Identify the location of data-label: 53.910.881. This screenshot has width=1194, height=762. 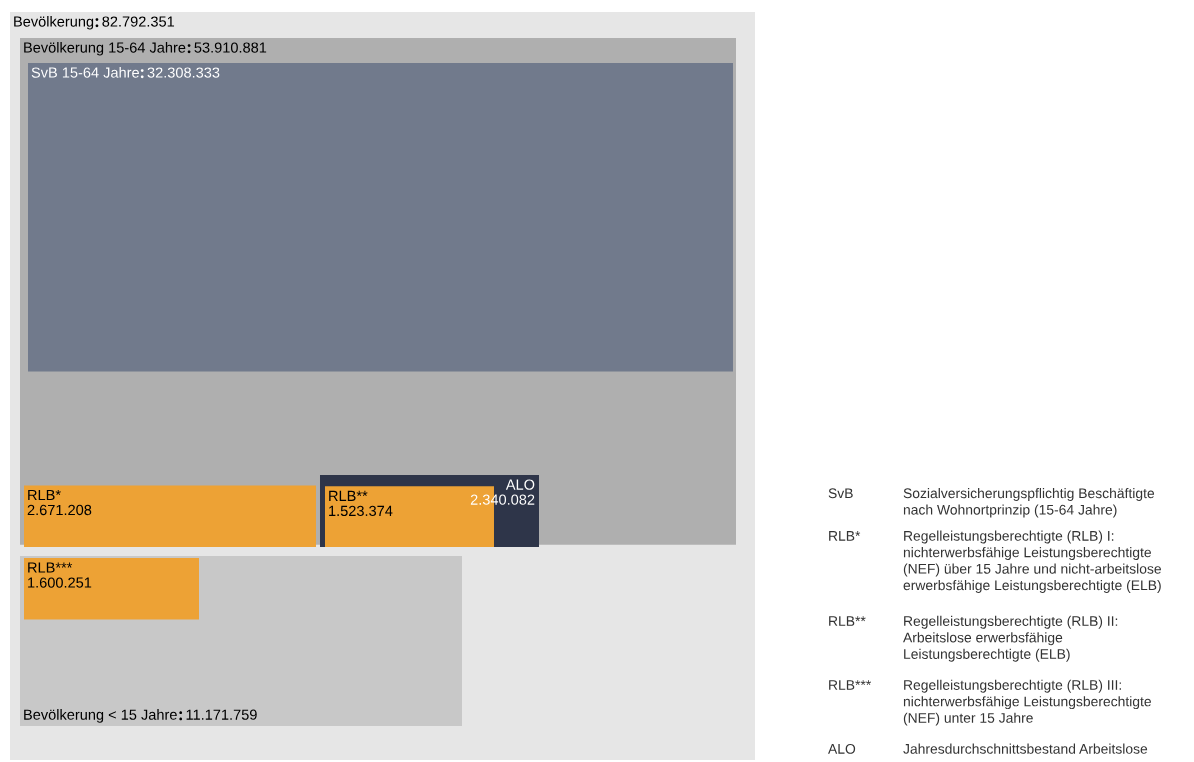
(230, 47).